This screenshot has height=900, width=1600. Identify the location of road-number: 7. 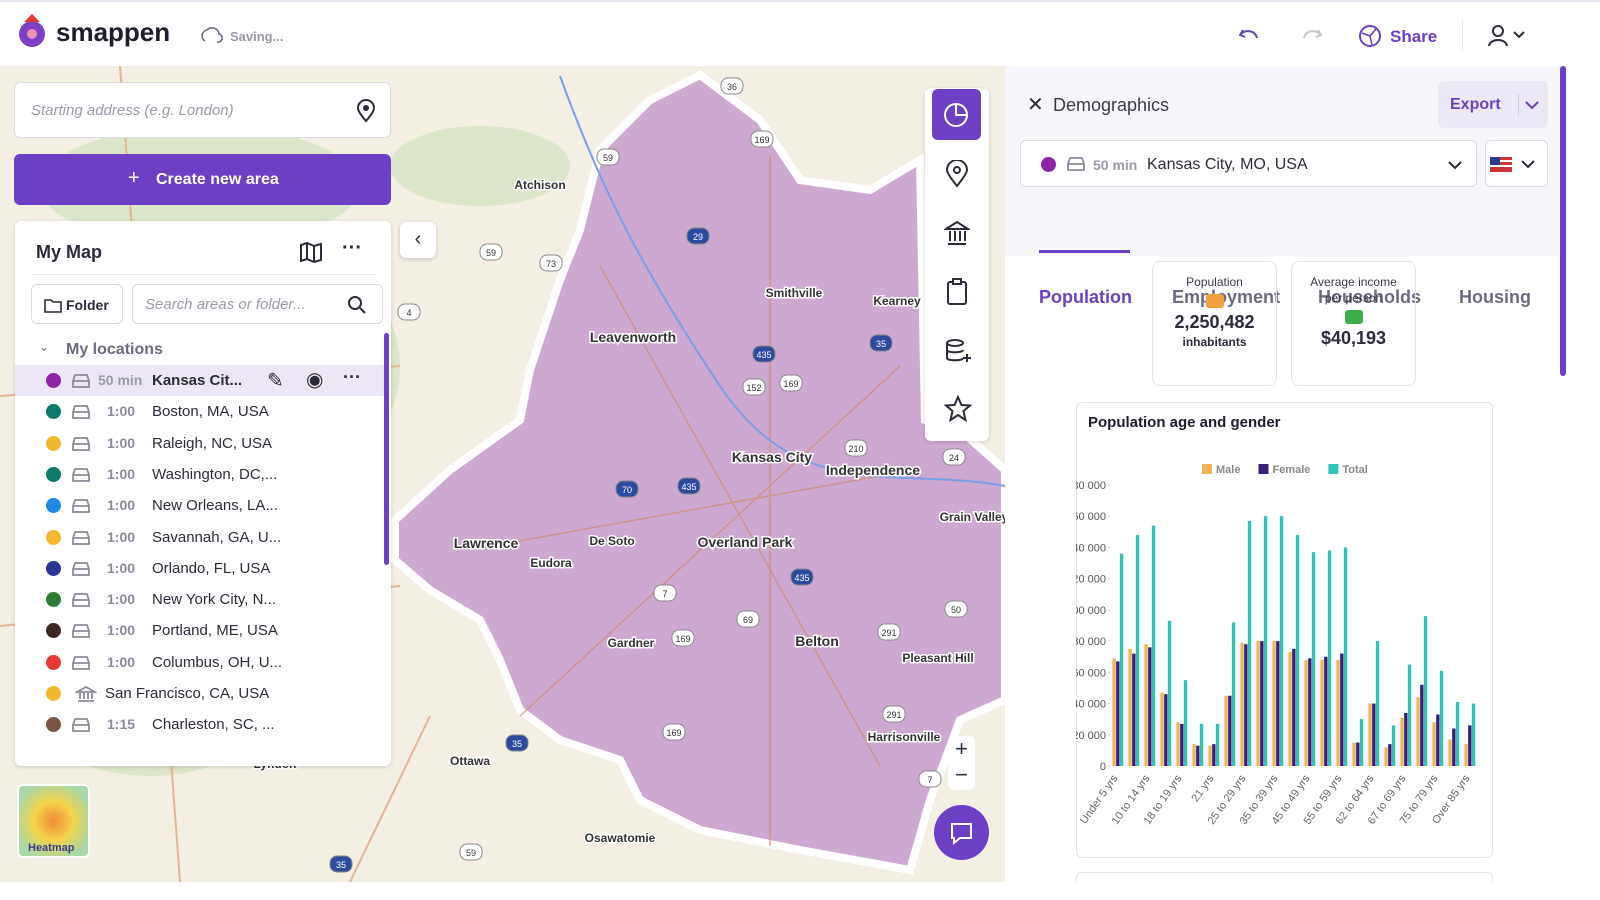
(929, 780).